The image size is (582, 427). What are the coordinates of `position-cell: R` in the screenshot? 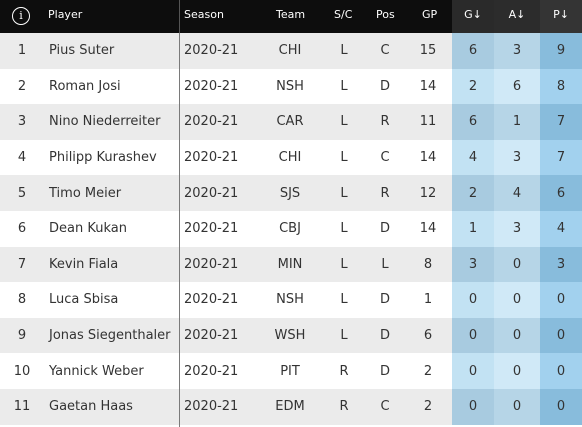 It's located at (385, 122).